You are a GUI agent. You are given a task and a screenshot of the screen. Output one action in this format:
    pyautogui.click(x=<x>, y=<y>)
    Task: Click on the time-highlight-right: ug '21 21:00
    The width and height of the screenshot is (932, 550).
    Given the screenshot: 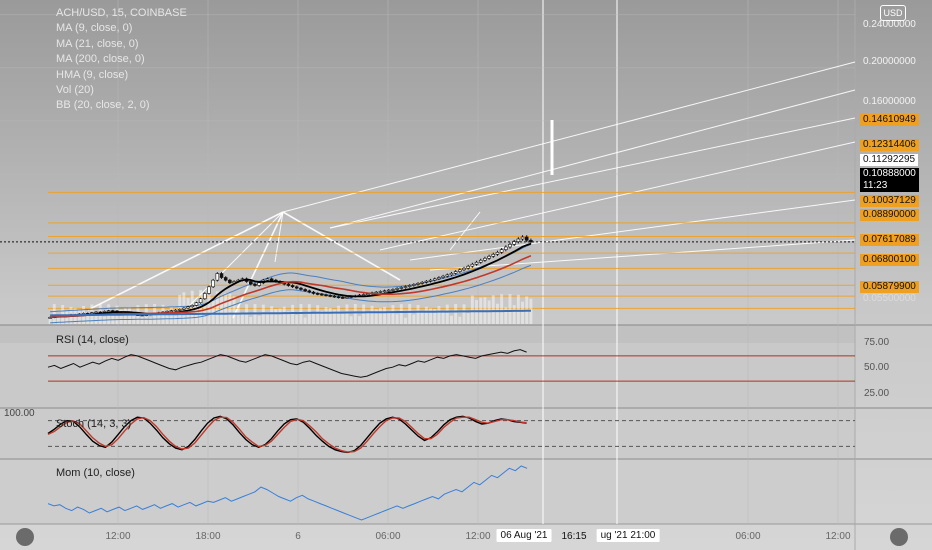 What is the action you would take?
    pyautogui.click(x=628, y=535)
    